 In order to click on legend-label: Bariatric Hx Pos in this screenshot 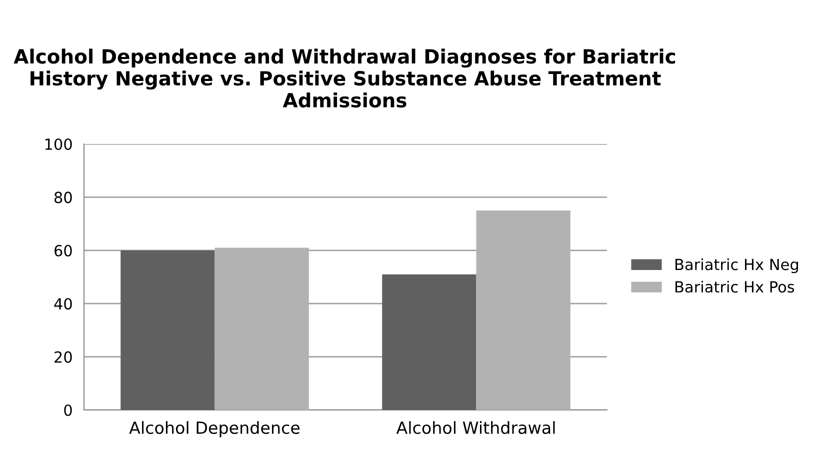, I will do `click(734, 286)`.